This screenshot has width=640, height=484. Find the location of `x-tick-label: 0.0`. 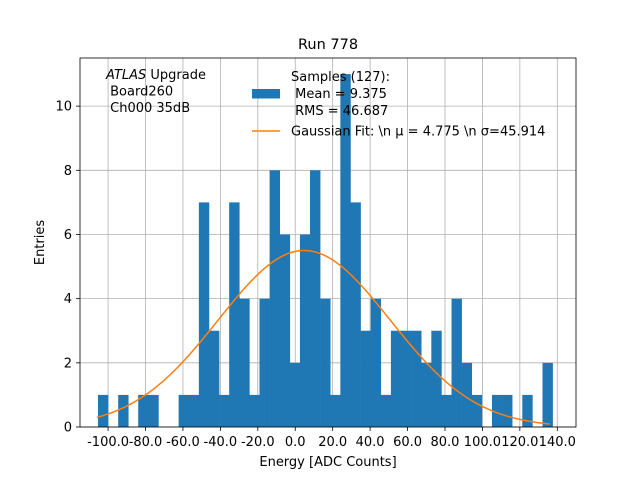

x-tick-label: 0.0 is located at coordinates (295, 442).